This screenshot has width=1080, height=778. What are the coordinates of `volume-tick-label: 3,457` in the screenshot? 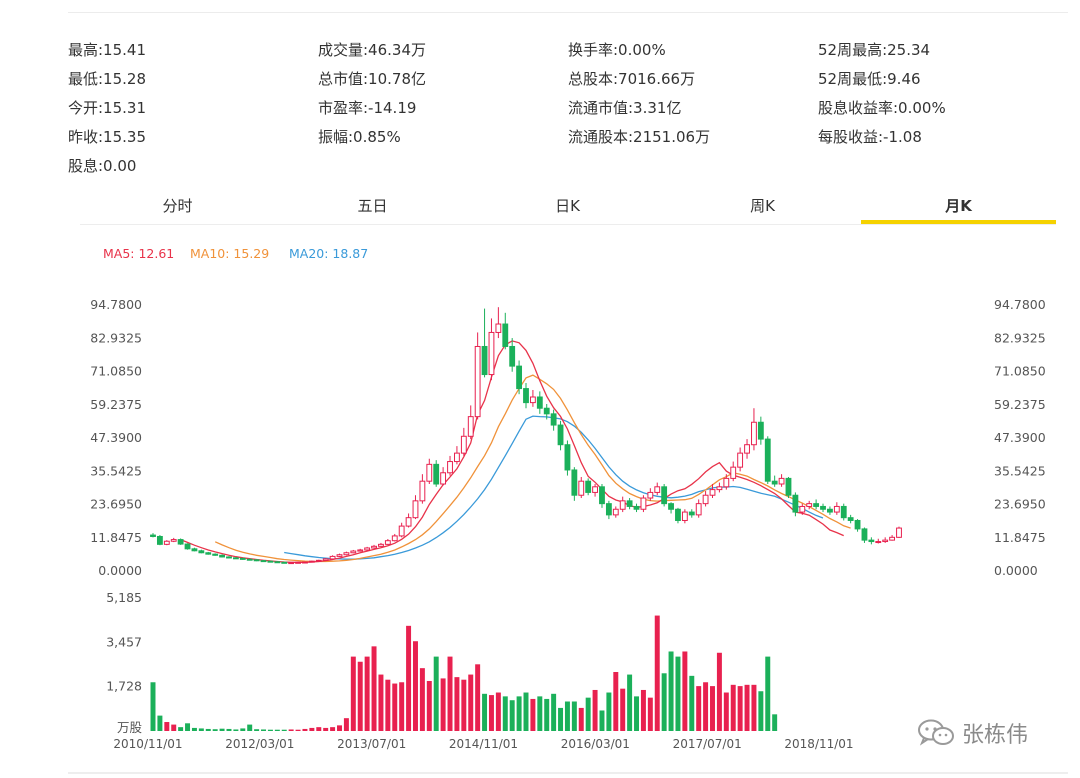 It's located at (124, 641).